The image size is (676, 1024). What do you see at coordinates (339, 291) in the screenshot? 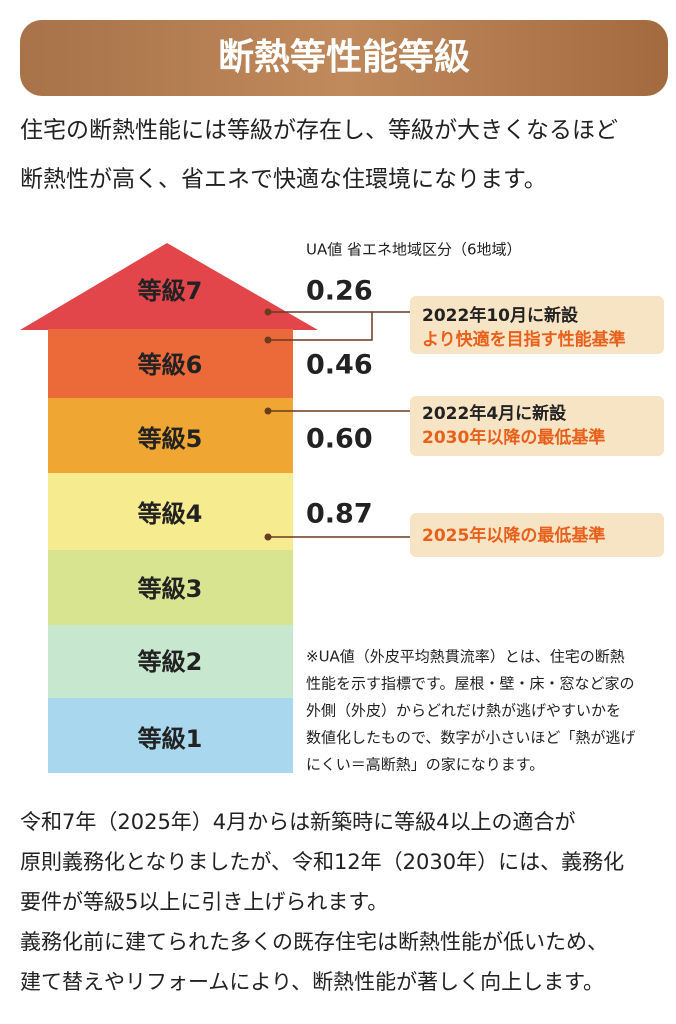
I see `ua-value: 0.26` at bounding box center [339, 291].